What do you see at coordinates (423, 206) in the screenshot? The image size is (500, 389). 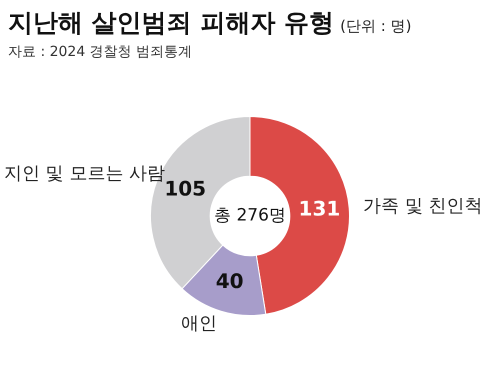 I see `slice-label: 가족 및 친인척` at bounding box center [423, 206].